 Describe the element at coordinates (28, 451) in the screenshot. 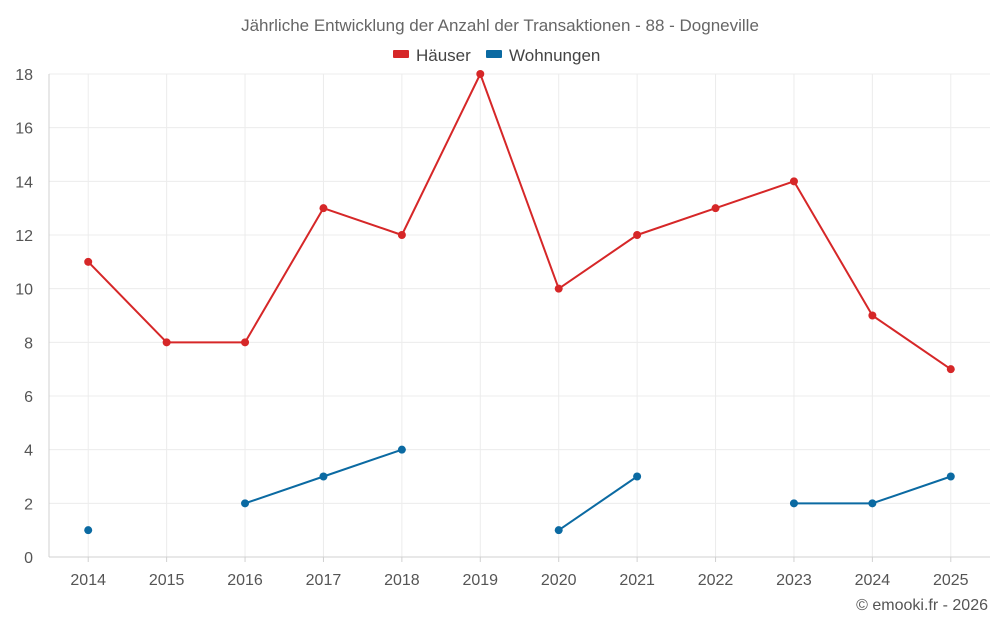

I see `y-tick-label: 4` at that location.